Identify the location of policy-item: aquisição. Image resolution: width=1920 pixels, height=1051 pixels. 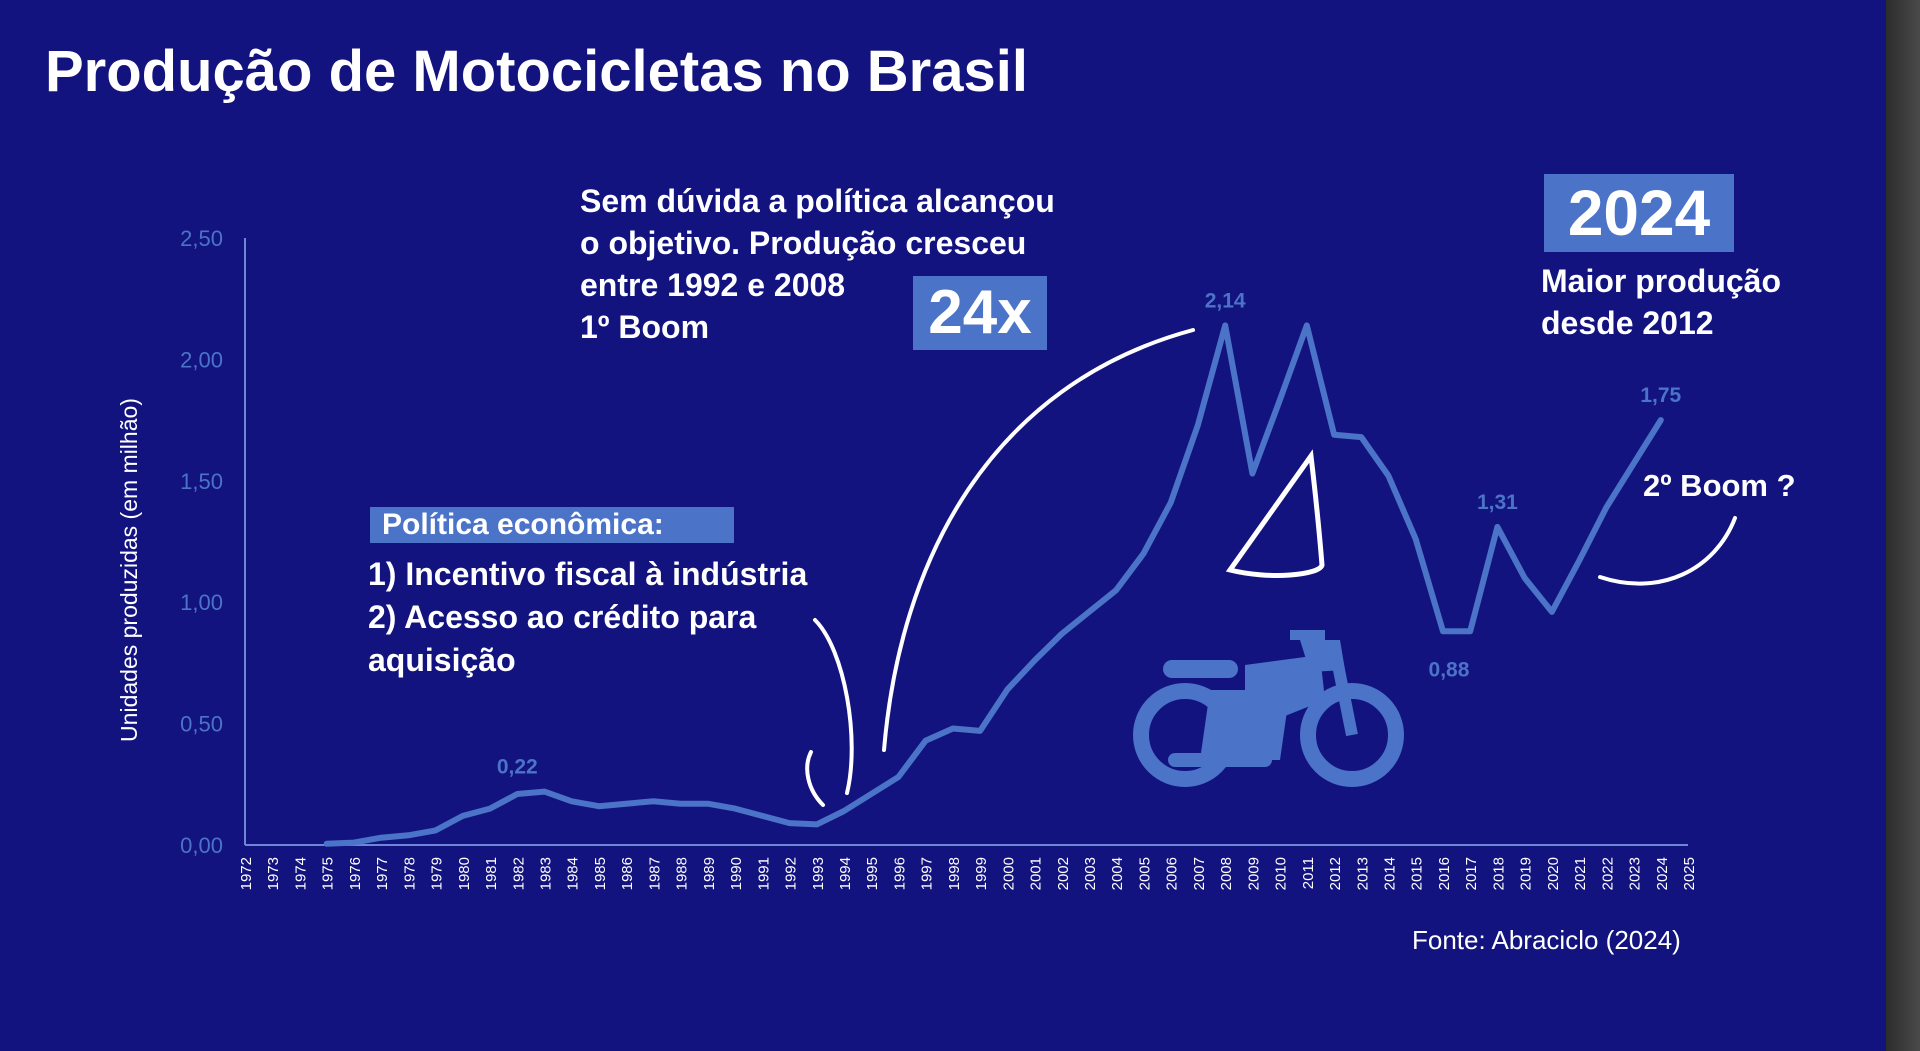
(442, 660).